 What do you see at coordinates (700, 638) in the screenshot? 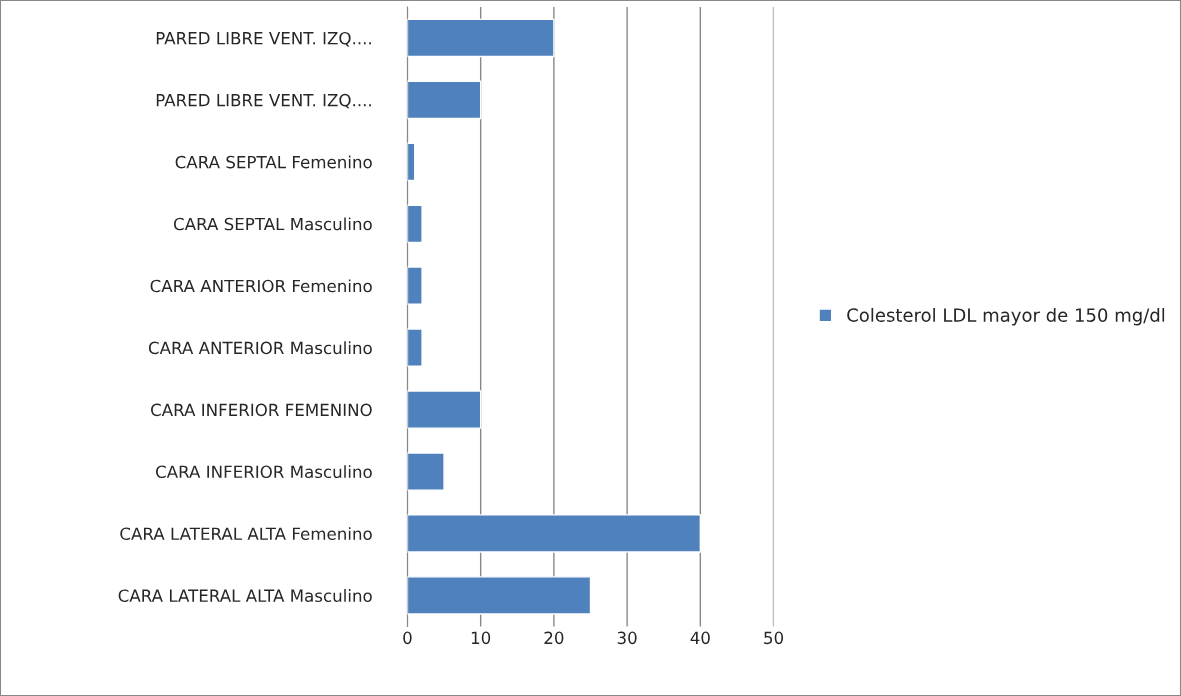
I see `x-tick-label: 40` at bounding box center [700, 638].